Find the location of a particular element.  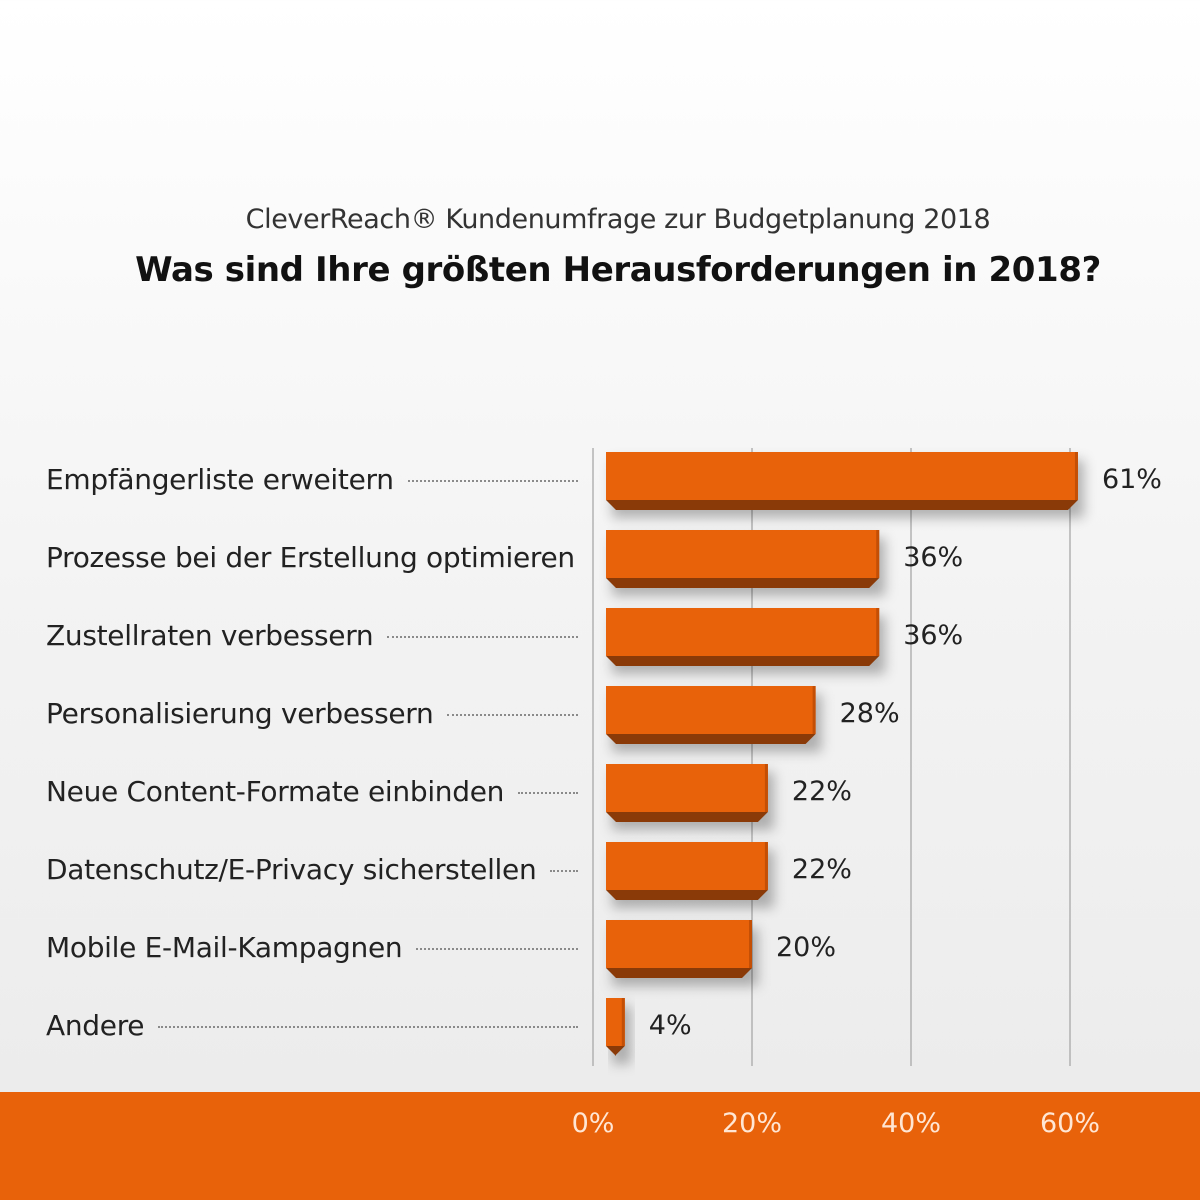

value-label-3: 36% is located at coordinates (933, 635).